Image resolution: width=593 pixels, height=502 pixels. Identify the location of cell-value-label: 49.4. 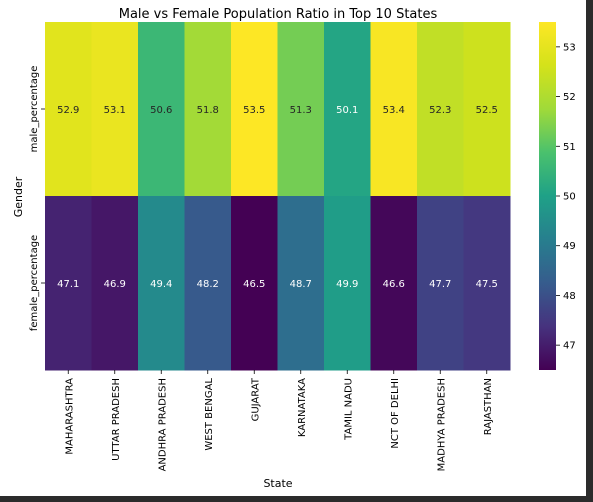
(161, 284).